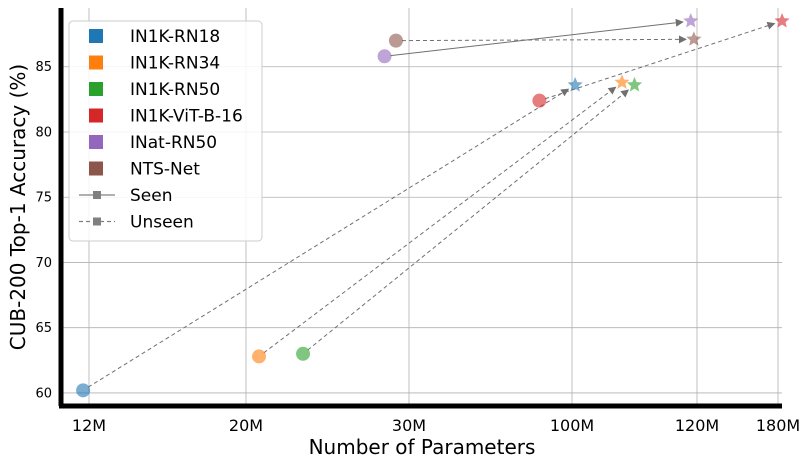 This screenshot has width=803, height=456. I want to click on x-tick-label: 20M, so click(246, 425).